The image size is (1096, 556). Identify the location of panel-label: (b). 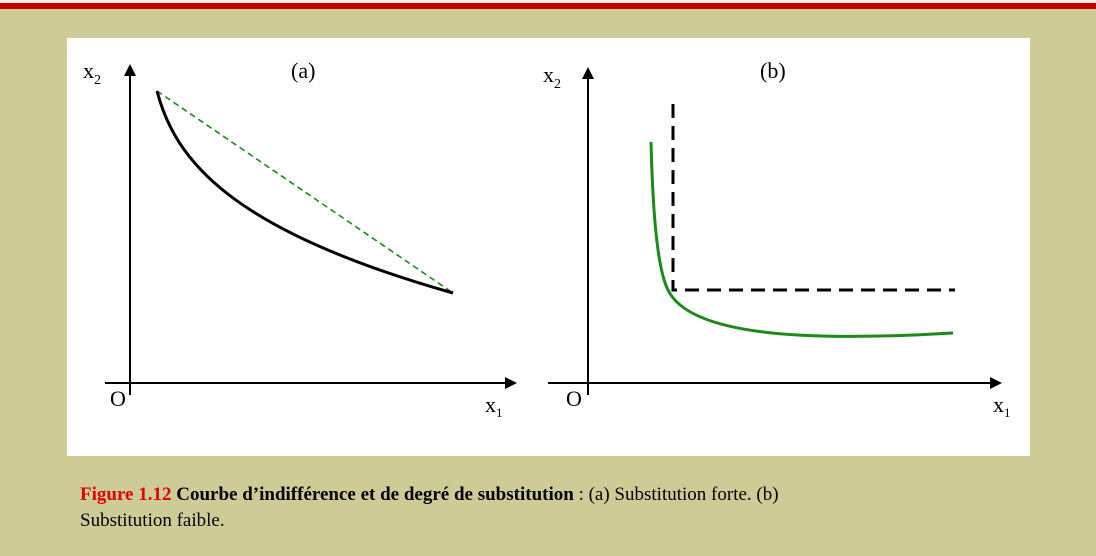
(773, 70).